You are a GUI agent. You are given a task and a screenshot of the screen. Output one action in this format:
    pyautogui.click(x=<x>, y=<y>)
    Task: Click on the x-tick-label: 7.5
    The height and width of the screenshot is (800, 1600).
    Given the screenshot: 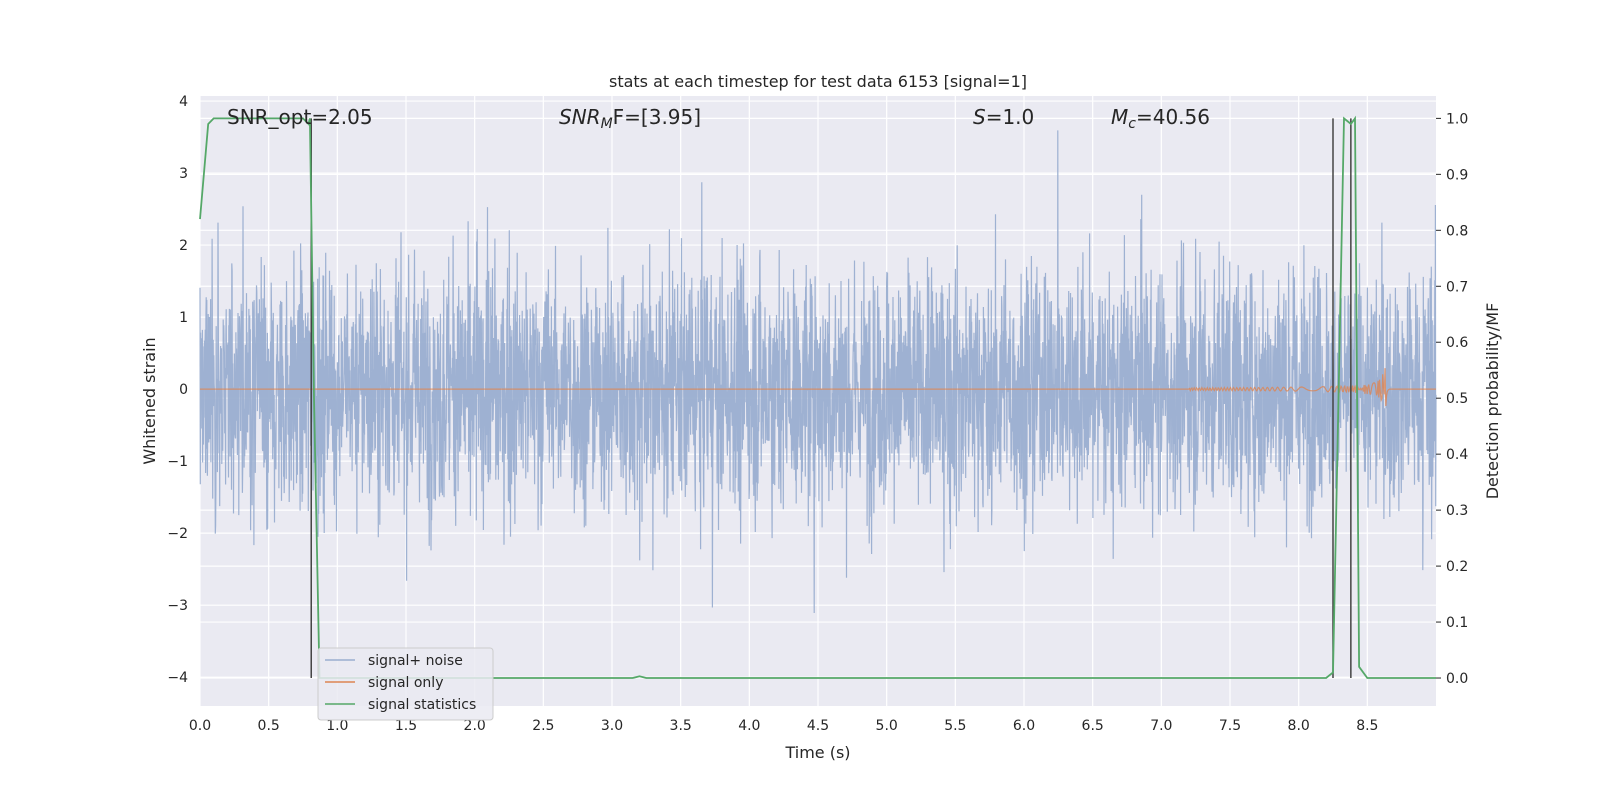 What is the action you would take?
    pyautogui.click(x=1230, y=726)
    